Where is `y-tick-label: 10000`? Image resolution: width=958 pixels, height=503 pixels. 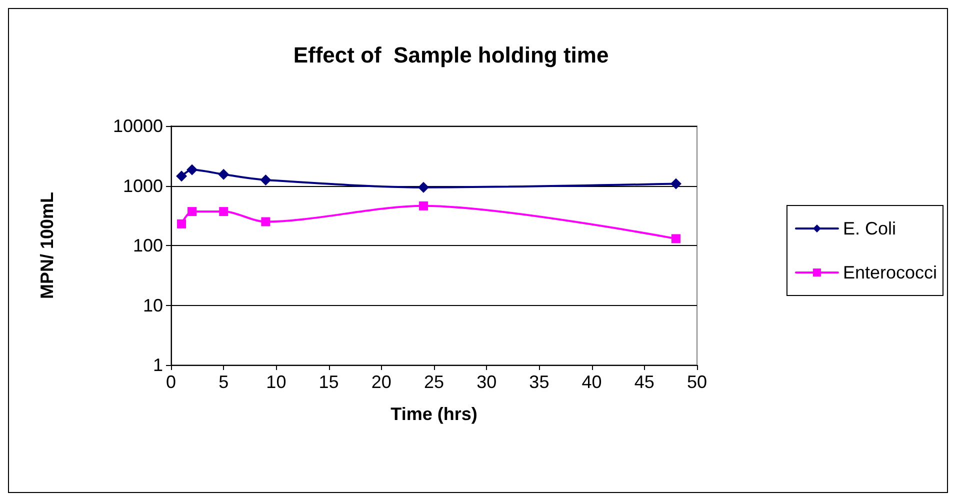
y-tick-label: 10000 is located at coordinates (137, 126).